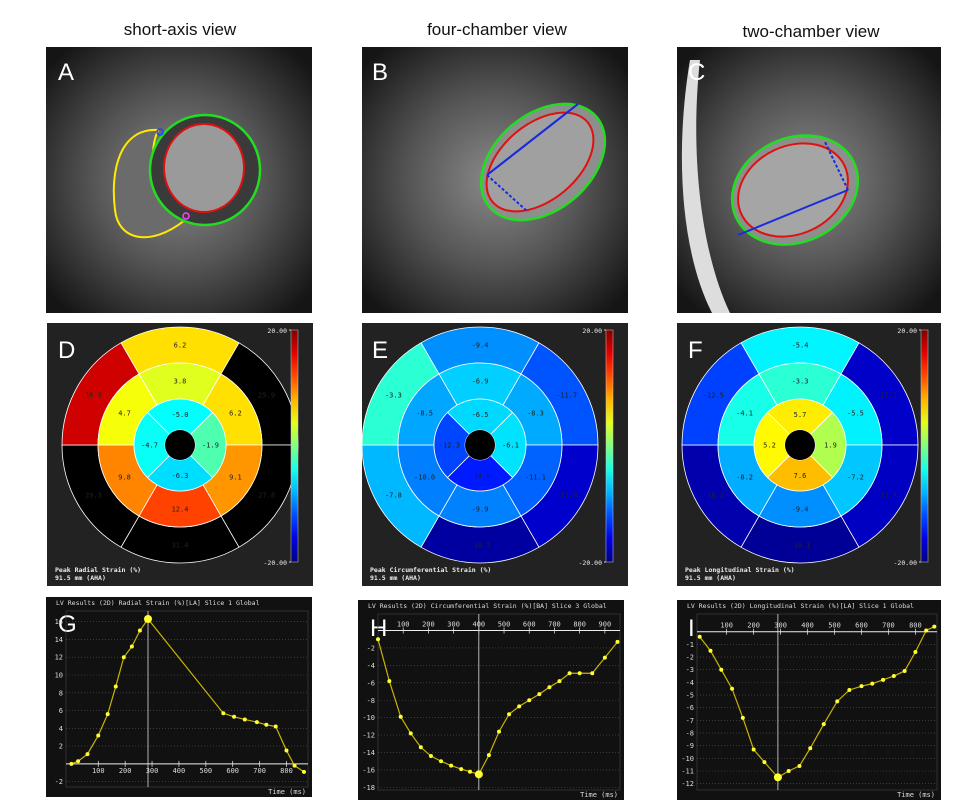 This screenshot has width=964, height=806. Describe the element at coordinates (286, 771) in the screenshot. I see `x-tick-label: 800` at that location.